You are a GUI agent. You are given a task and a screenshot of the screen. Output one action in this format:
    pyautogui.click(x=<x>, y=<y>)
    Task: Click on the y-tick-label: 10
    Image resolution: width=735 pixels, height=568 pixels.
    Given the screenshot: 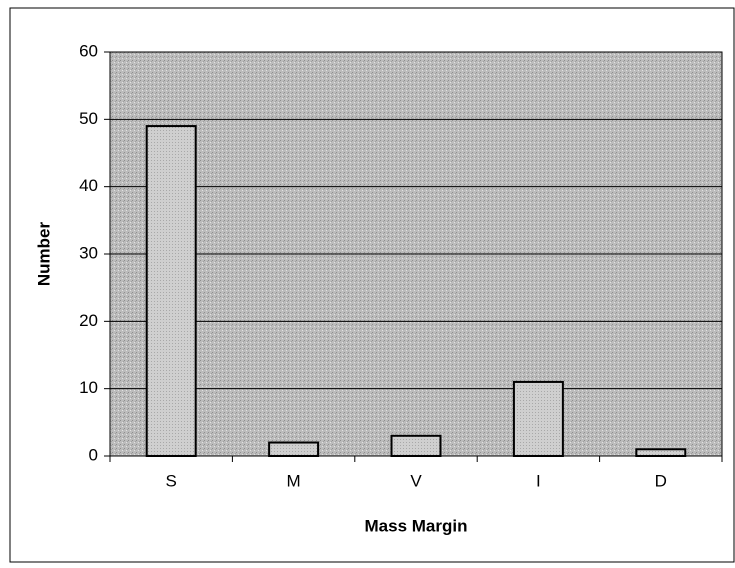 What is the action you would take?
    pyautogui.click(x=88, y=387)
    